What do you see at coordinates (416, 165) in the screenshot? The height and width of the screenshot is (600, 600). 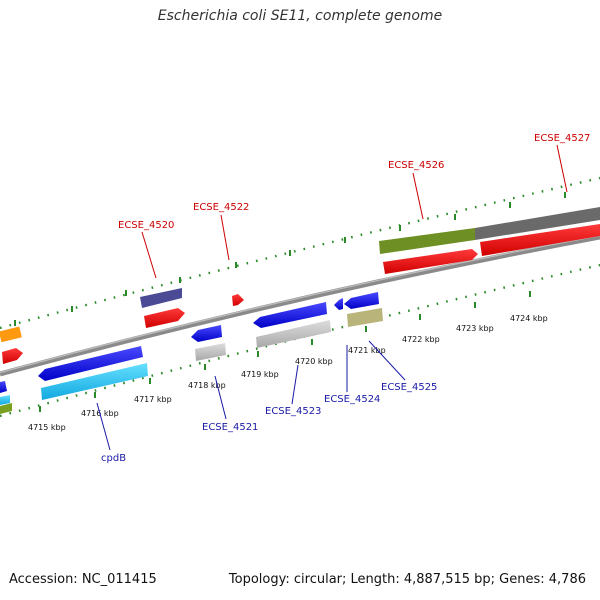 I see `gene-label-ecse-4526: ECSE_4526` at bounding box center [416, 165].